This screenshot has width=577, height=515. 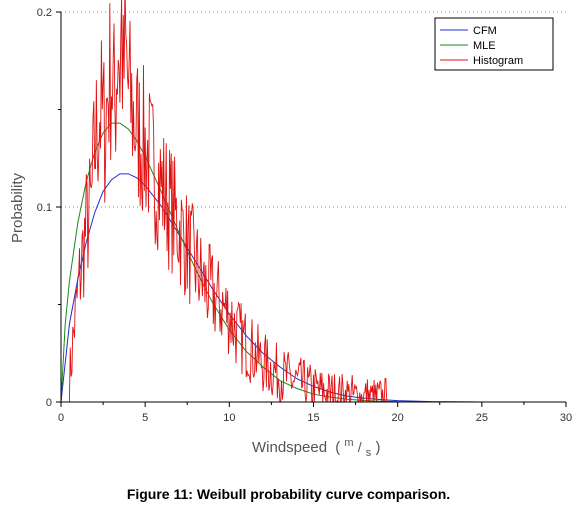 What do you see at coordinates (229, 418) in the screenshot?
I see `x-tick-label-2: 10` at bounding box center [229, 418].